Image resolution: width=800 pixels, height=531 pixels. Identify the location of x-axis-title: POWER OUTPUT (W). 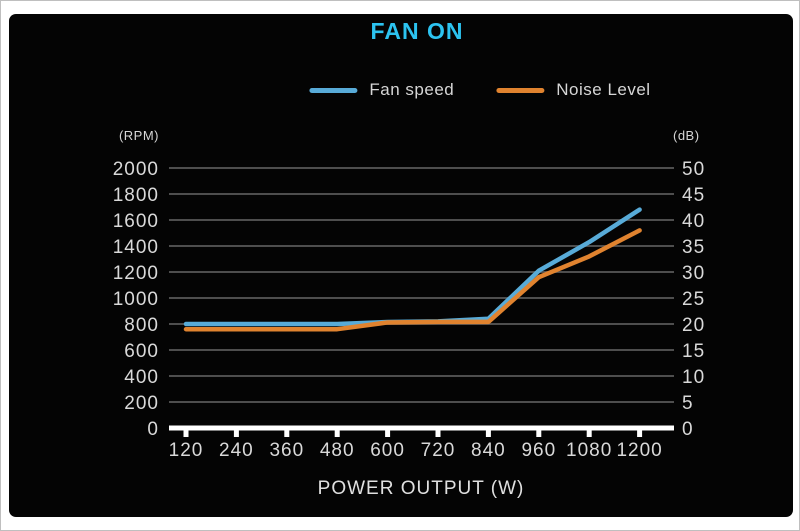
(421, 488).